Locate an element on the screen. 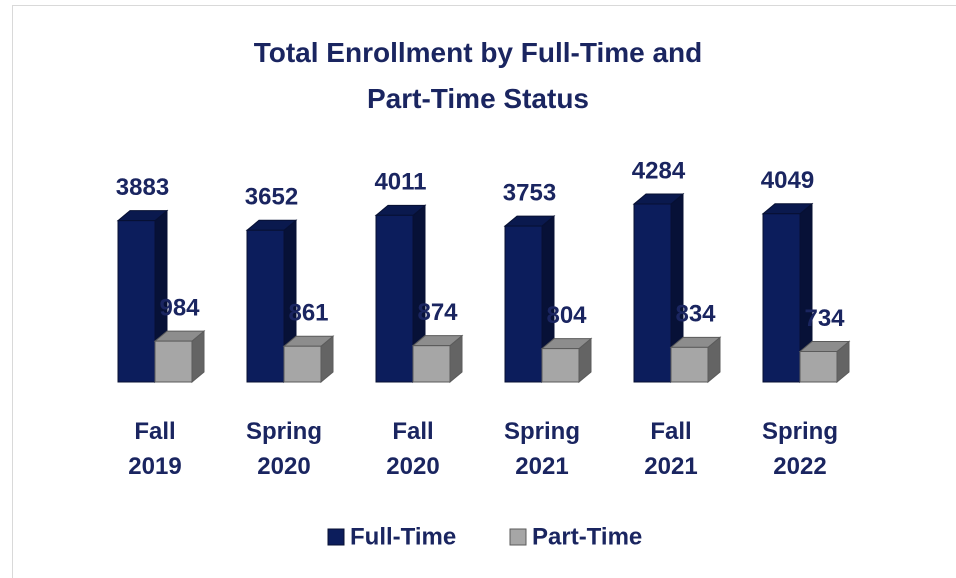 This screenshot has width=956, height=578. legend-label: Part-Time is located at coordinates (587, 536).